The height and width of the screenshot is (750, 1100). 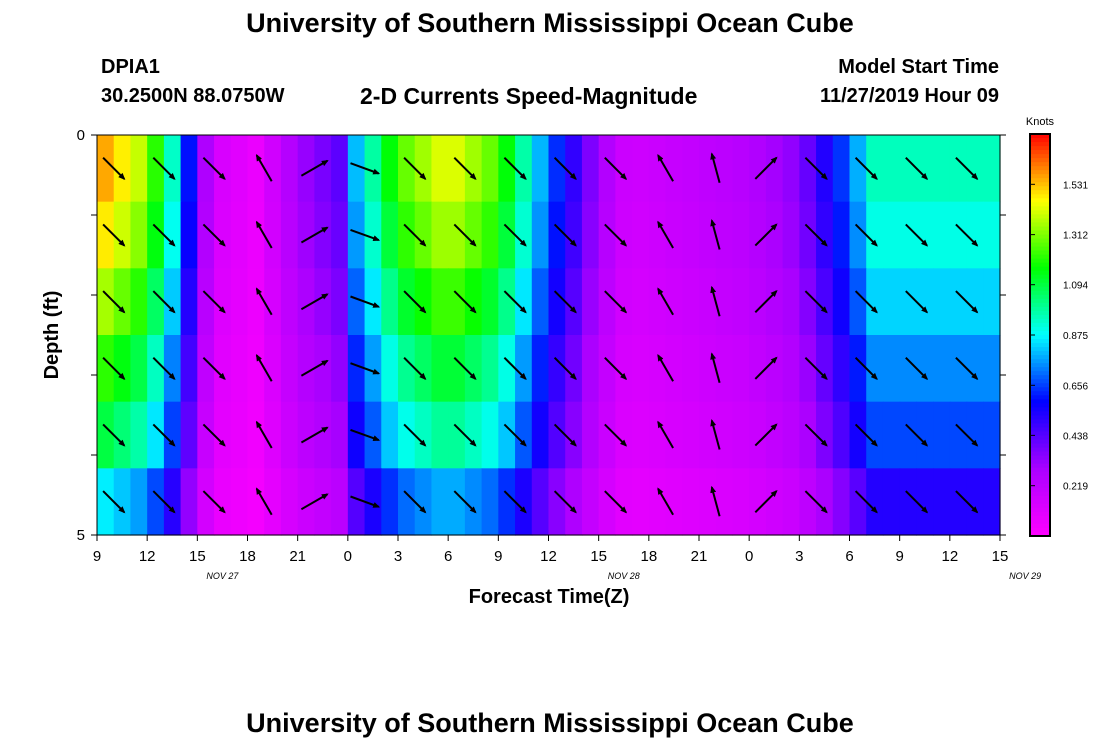 What do you see at coordinates (899, 556) in the screenshot?
I see `x-tick-label: 9` at bounding box center [899, 556].